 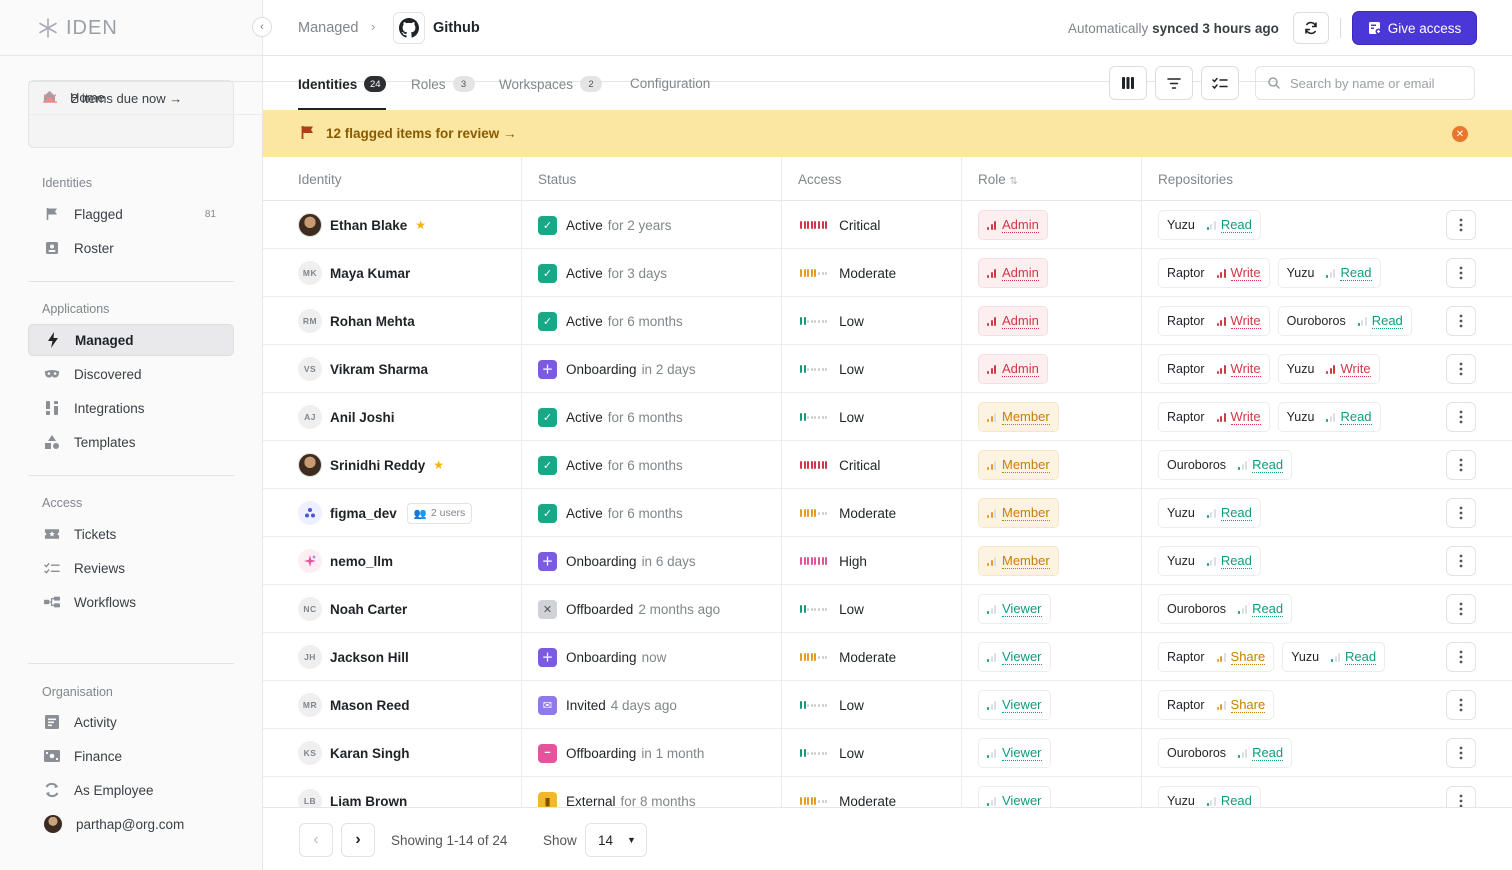 I want to click on column-repositories: Repositories, so click(x=1196, y=179).